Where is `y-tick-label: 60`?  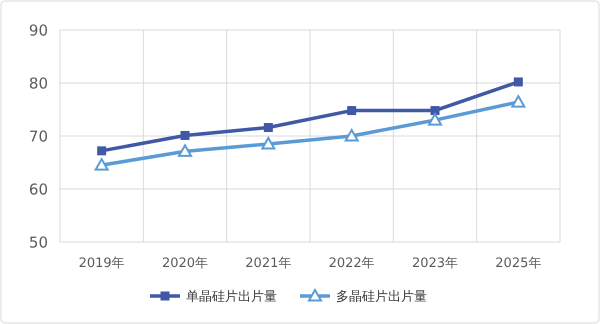 y-tick-label: 60 is located at coordinates (38, 189).